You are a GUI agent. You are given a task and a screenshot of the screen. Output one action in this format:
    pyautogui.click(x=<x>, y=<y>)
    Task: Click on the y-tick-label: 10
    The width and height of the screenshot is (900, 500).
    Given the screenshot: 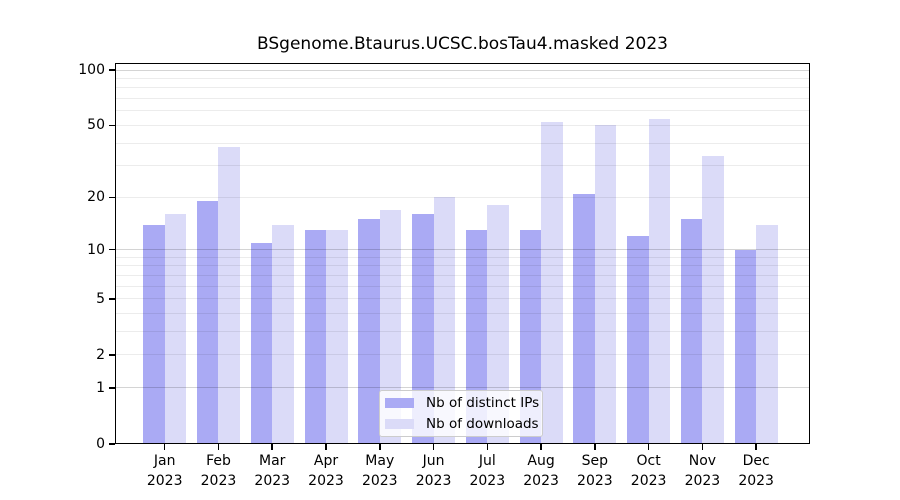 What is the action you would take?
    pyautogui.click(x=96, y=249)
    